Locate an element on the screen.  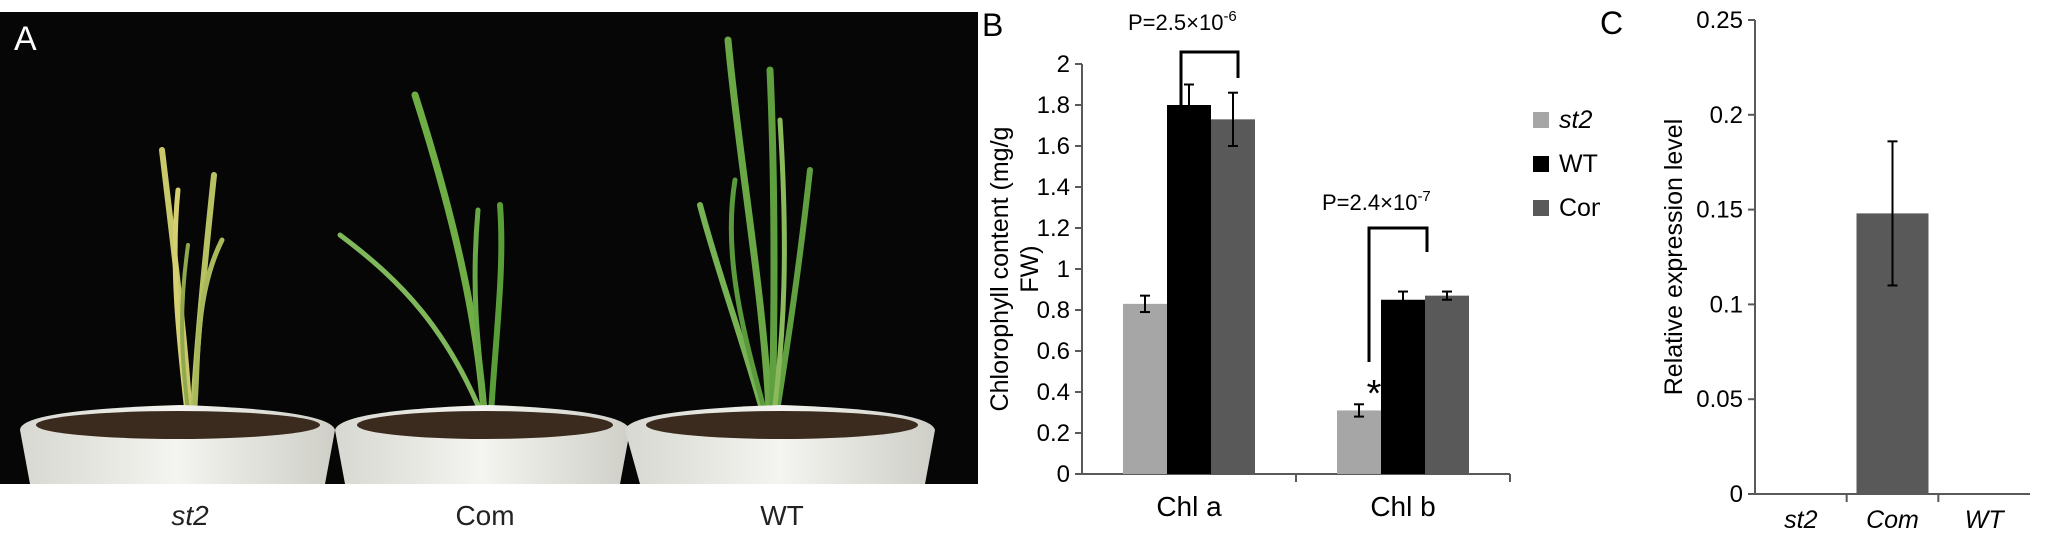
legend-label-wt: WT is located at coordinates (1578, 164).